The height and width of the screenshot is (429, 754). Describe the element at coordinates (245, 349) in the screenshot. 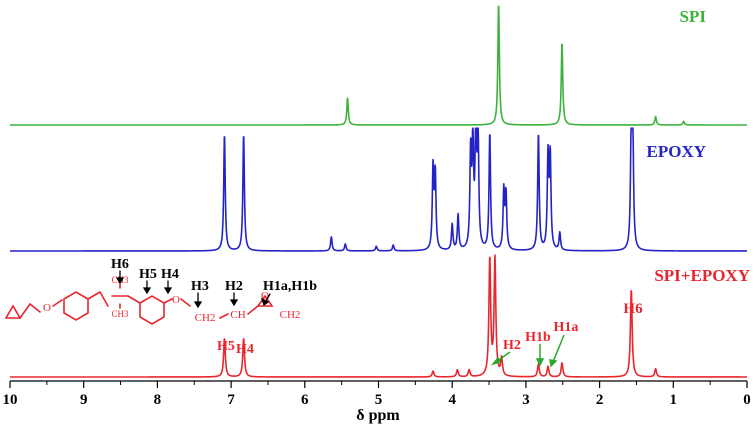

I see `annotation-h4: H4` at that location.